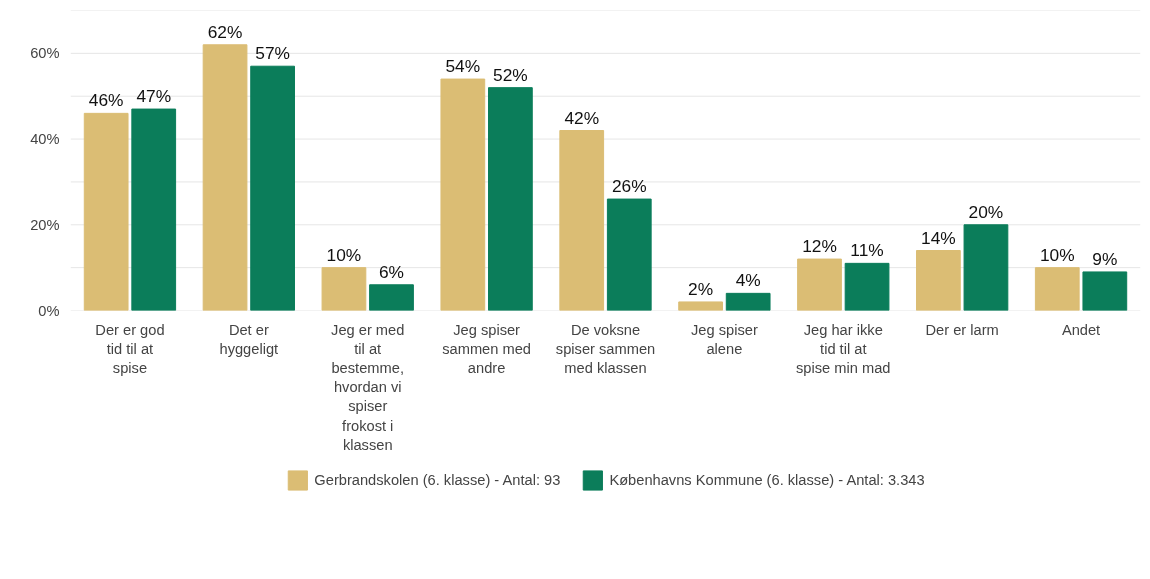 This screenshot has width=1150, height=579. Describe the element at coordinates (154, 96) in the screenshot. I see `data-label: 47%` at that location.